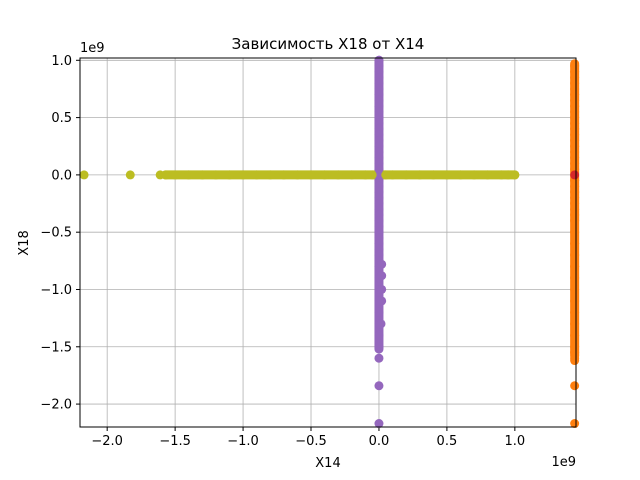  I want to click on x-tick-label: −1.5, so click(175, 441).